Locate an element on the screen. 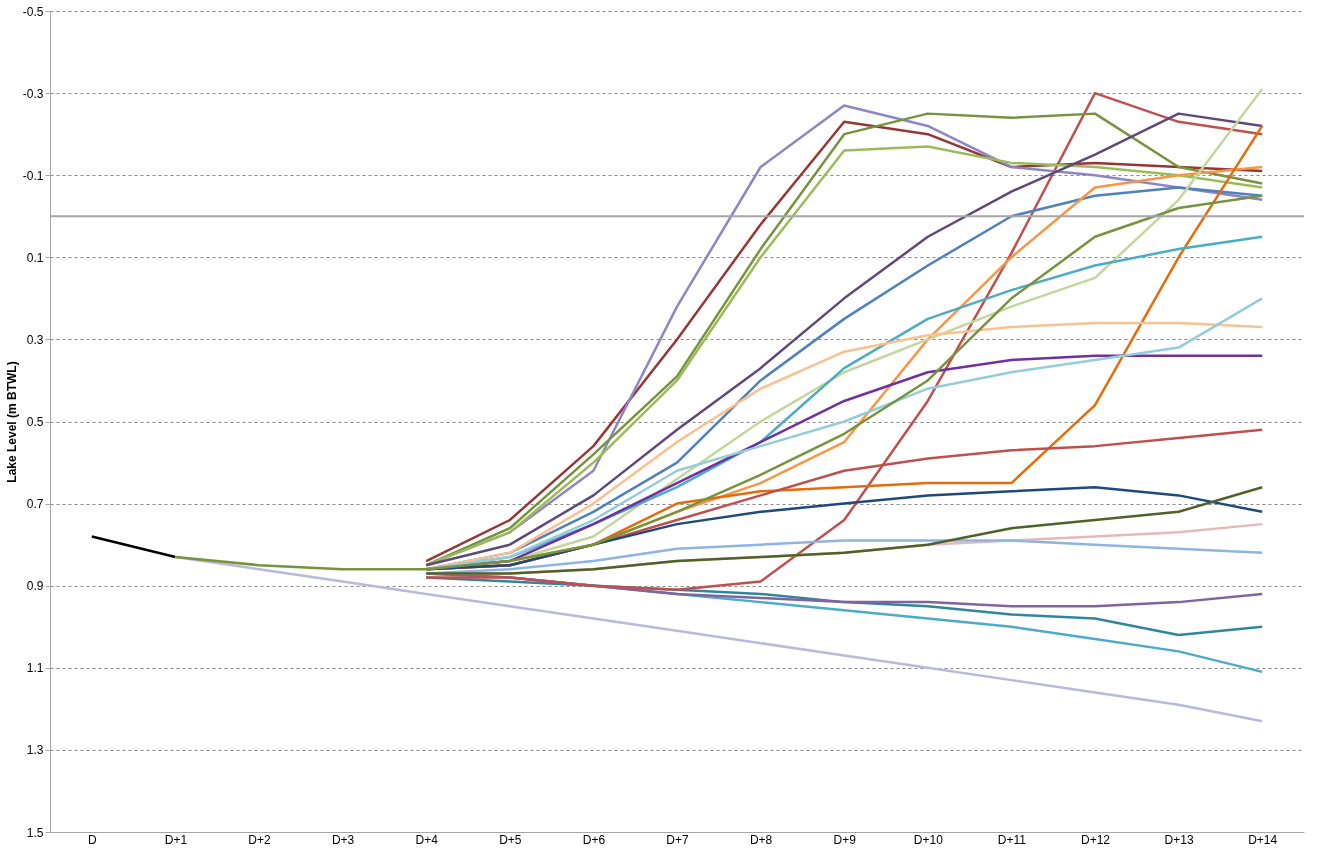  x-tick-label: D+14 is located at coordinates (1263, 839).